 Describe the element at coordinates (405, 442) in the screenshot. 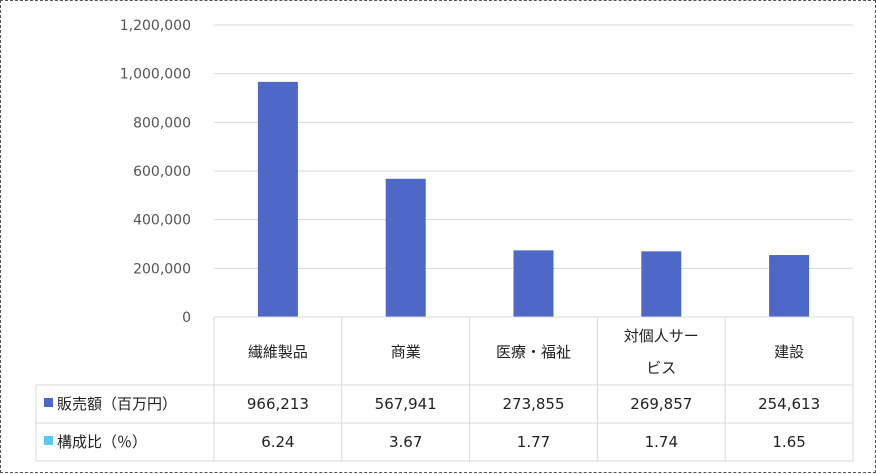

I see `data-label: 3.67` at that location.